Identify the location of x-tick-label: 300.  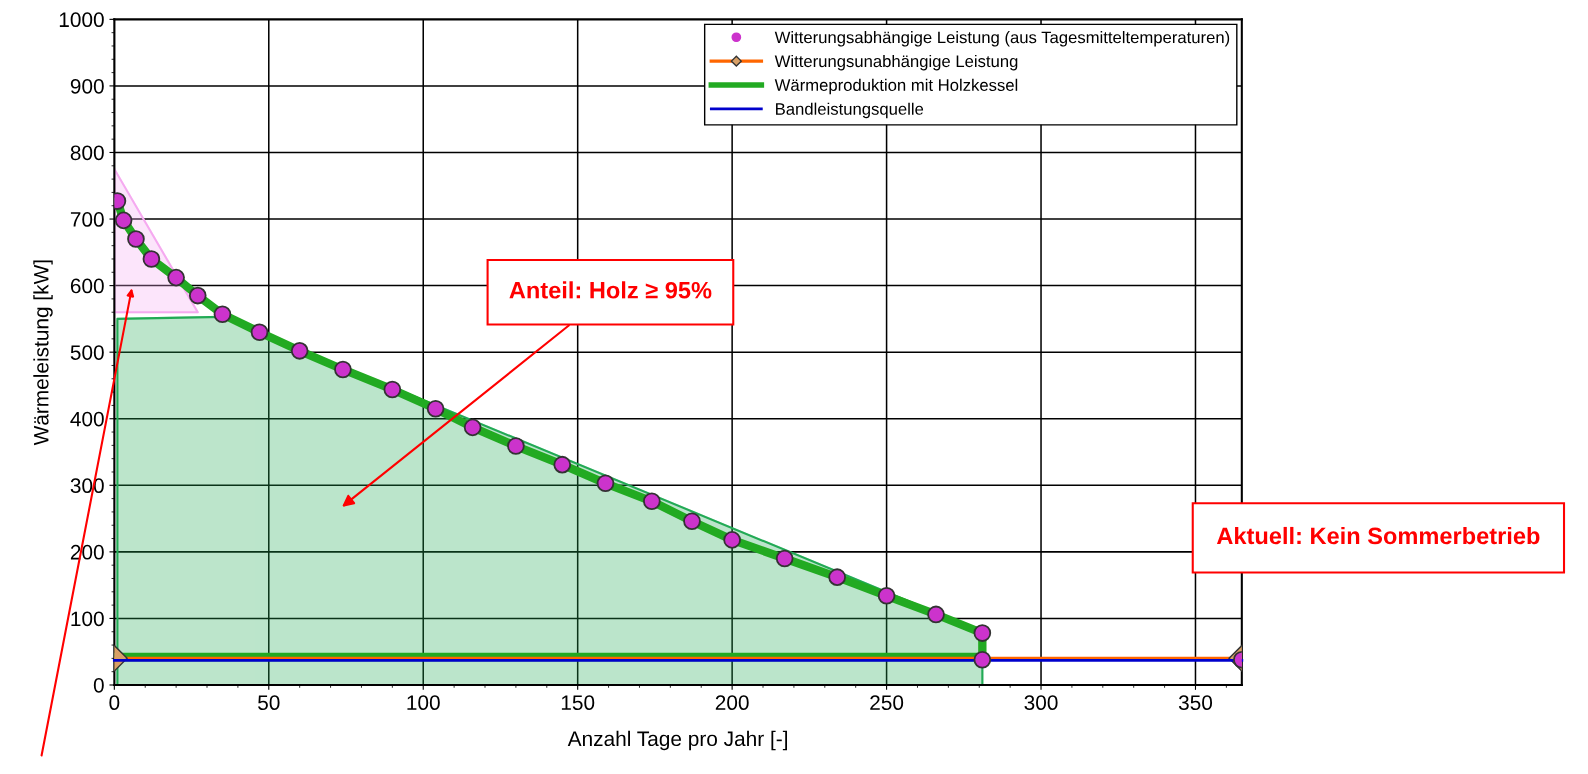
(1041, 703).